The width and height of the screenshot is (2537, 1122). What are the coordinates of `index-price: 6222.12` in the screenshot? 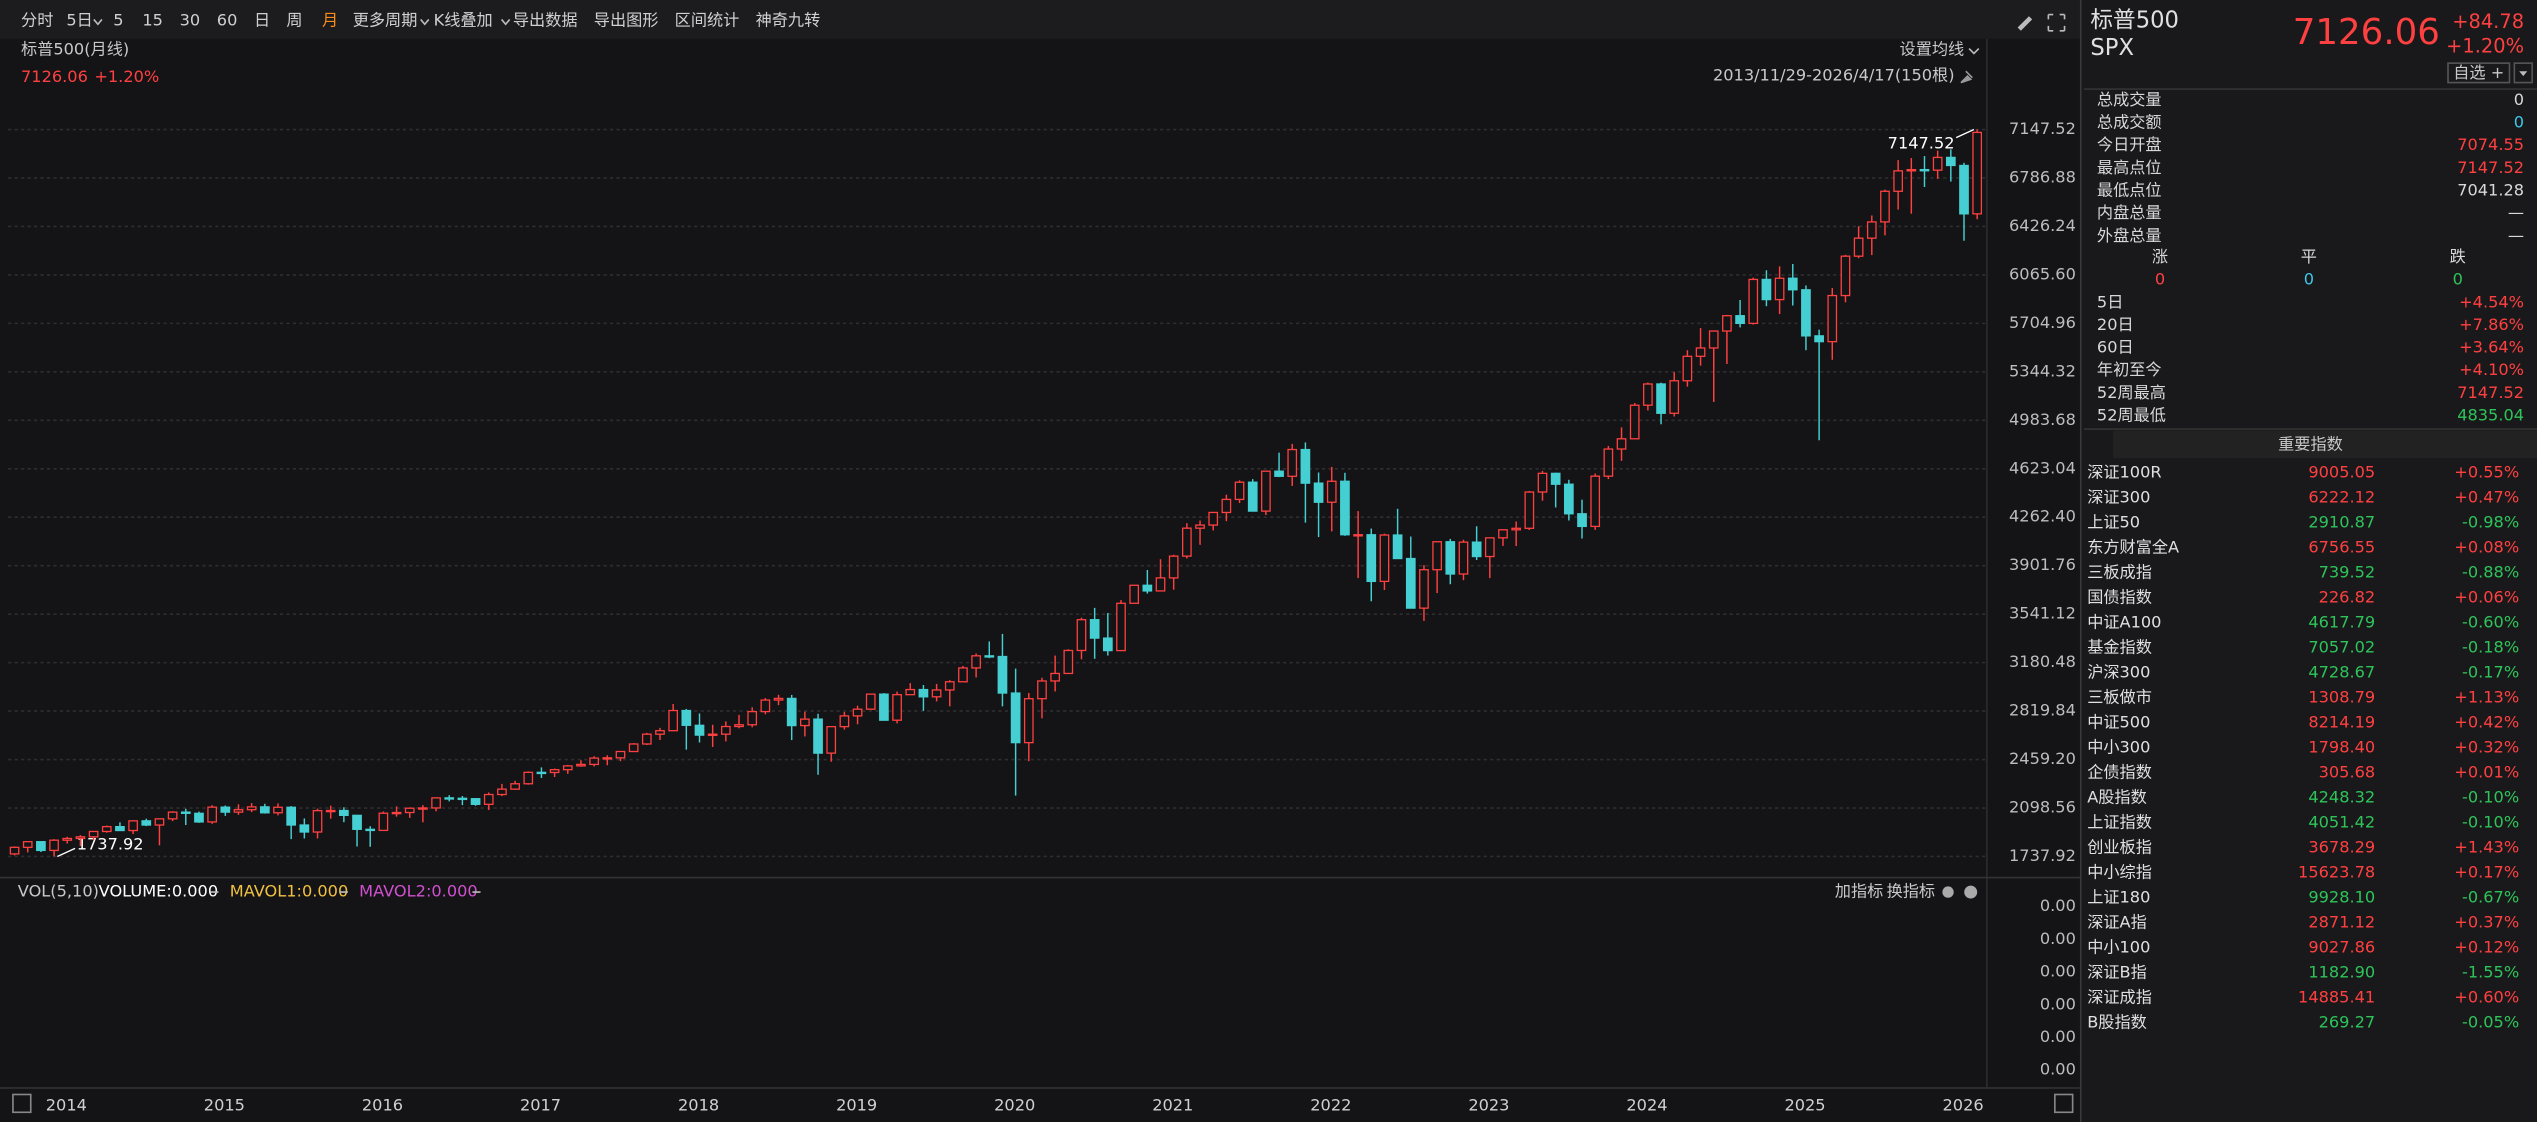 It's located at (2341, 496).